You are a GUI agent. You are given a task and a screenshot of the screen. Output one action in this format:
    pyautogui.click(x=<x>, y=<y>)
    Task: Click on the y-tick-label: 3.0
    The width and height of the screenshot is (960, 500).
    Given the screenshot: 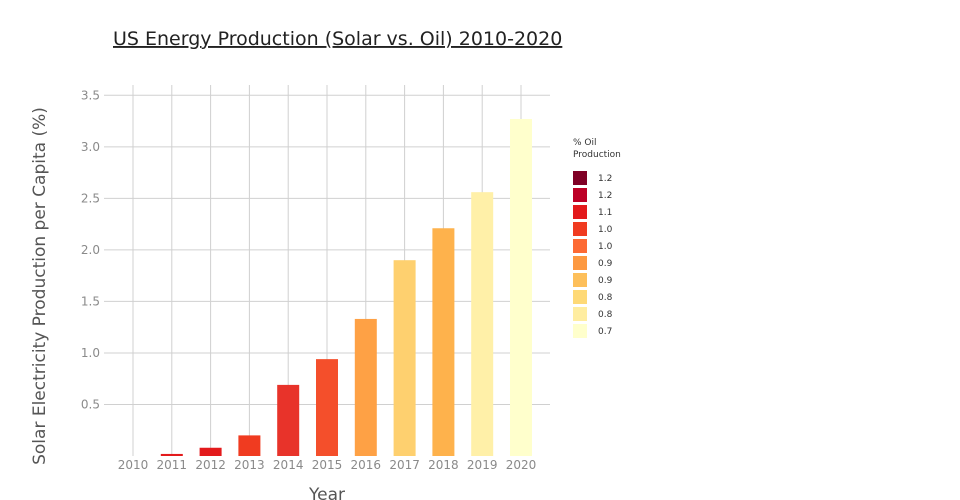 What is the action you would take?
    pyautogui.click(x=90, y=147)
    